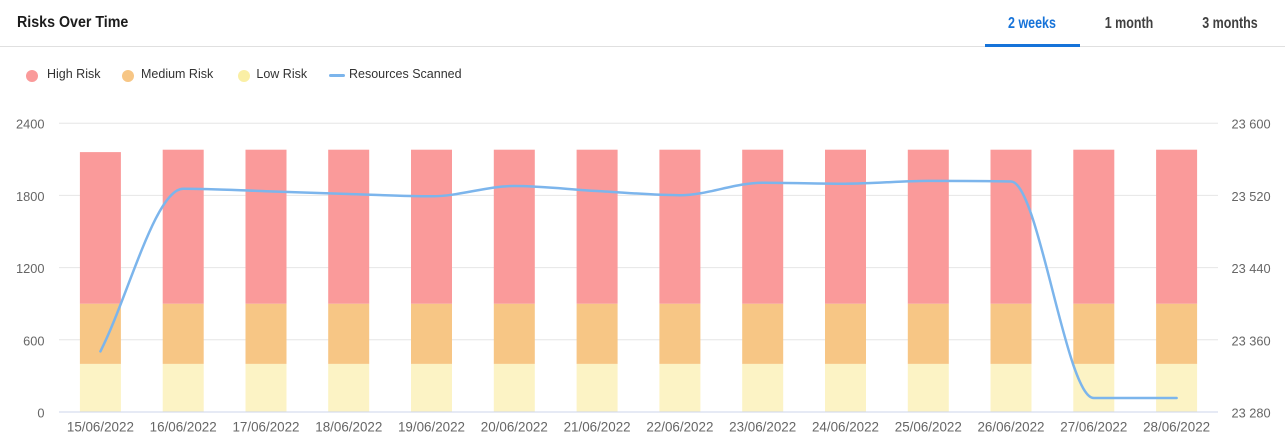 The width and height of the screenshot is (1285, 443). Describe the element at coordinates (1251, 196) in the screenshot. I see `svg-text: 23 520` at that location.